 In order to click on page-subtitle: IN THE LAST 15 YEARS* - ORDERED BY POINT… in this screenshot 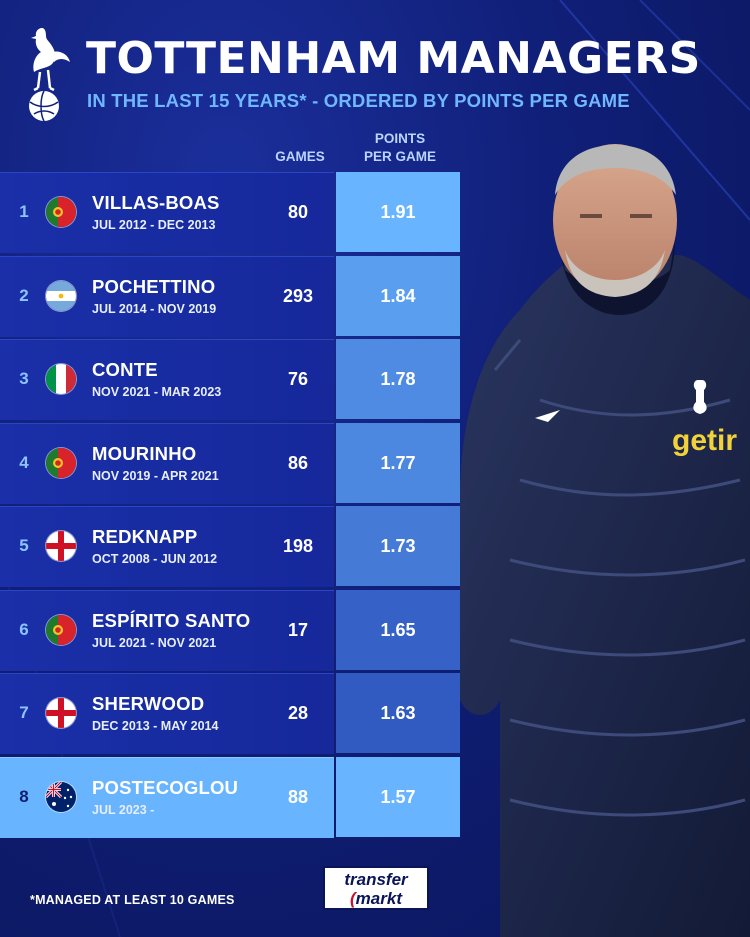, I will do `click(358, 100)`.